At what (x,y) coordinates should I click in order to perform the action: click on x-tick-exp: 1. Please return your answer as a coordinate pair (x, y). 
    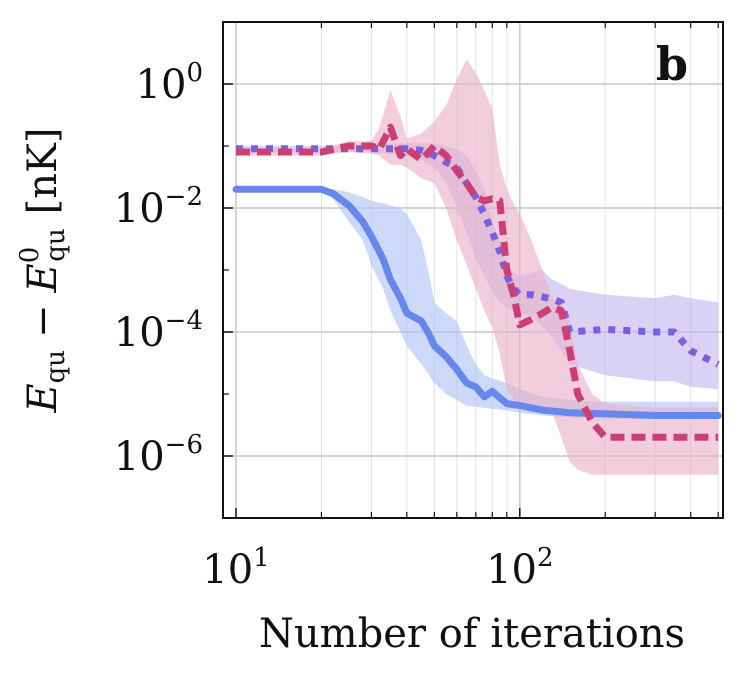
    Looking at the image, I should click on (261, 558).